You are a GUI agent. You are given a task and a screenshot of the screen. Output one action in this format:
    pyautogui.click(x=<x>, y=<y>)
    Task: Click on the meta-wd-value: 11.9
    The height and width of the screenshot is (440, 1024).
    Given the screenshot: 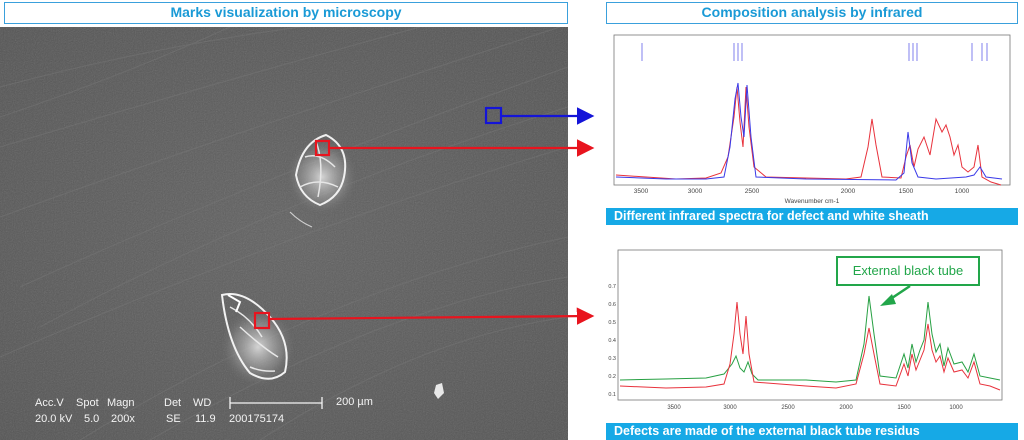 What is the action you would take?
    pyautogui.click(x=205, y=419)
    